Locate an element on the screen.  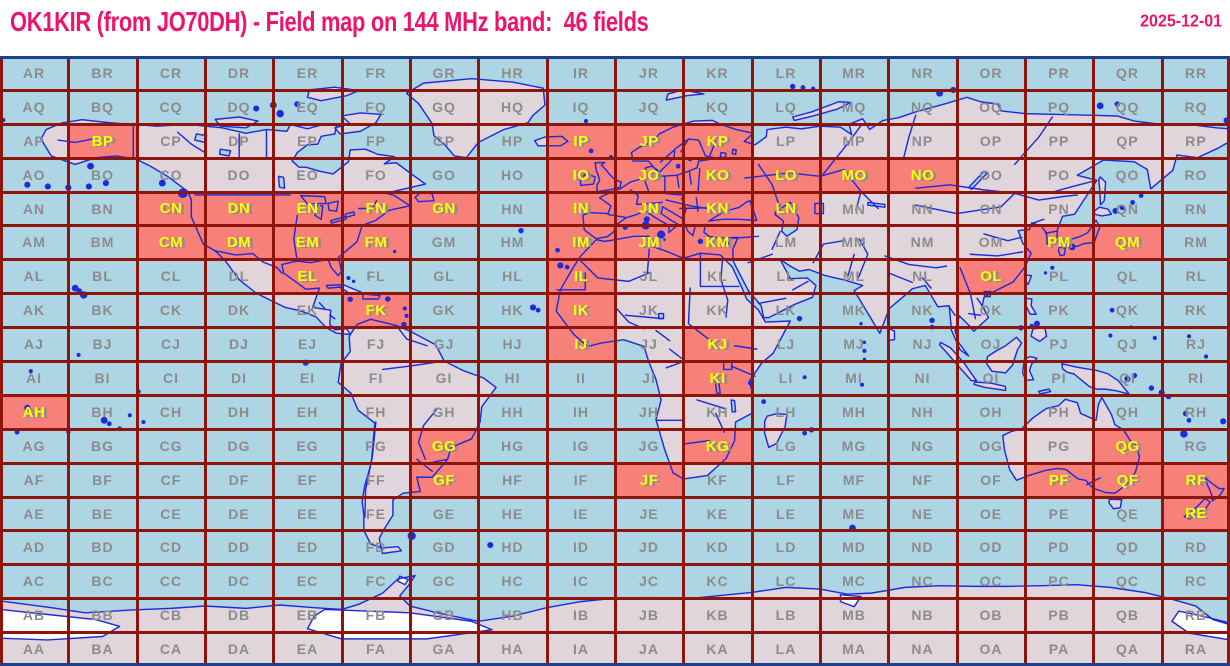
field-label-PI: PI is located at coordinates (1059, 378).